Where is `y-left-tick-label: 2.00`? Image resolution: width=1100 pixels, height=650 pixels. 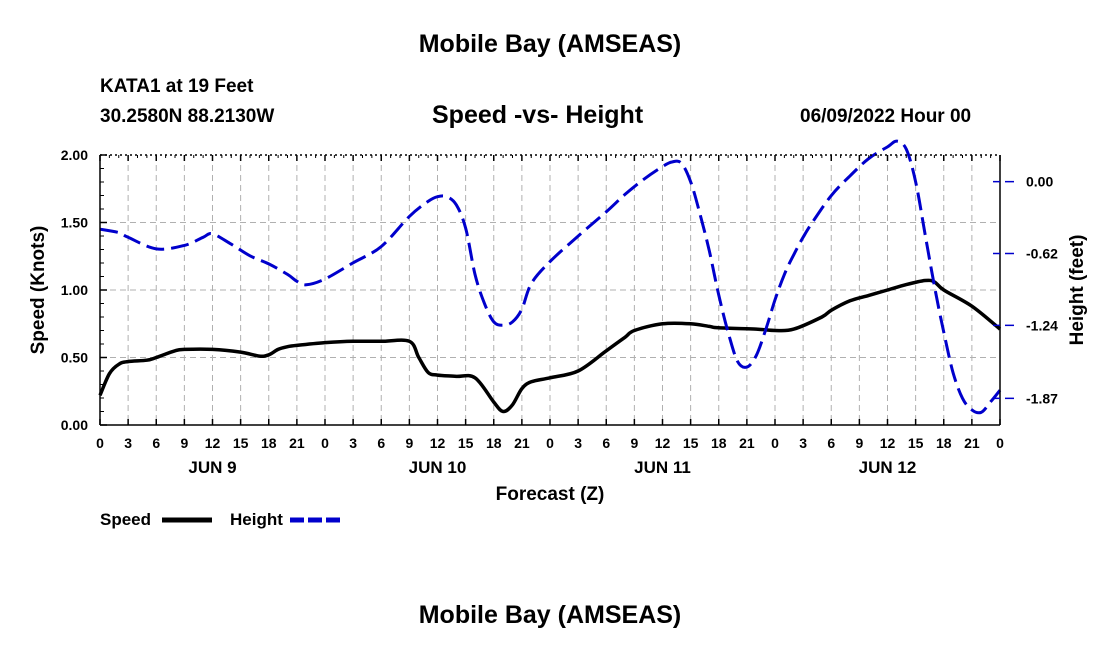 y-left-tick-label: 2.00 is located at coordinates (74, 155).